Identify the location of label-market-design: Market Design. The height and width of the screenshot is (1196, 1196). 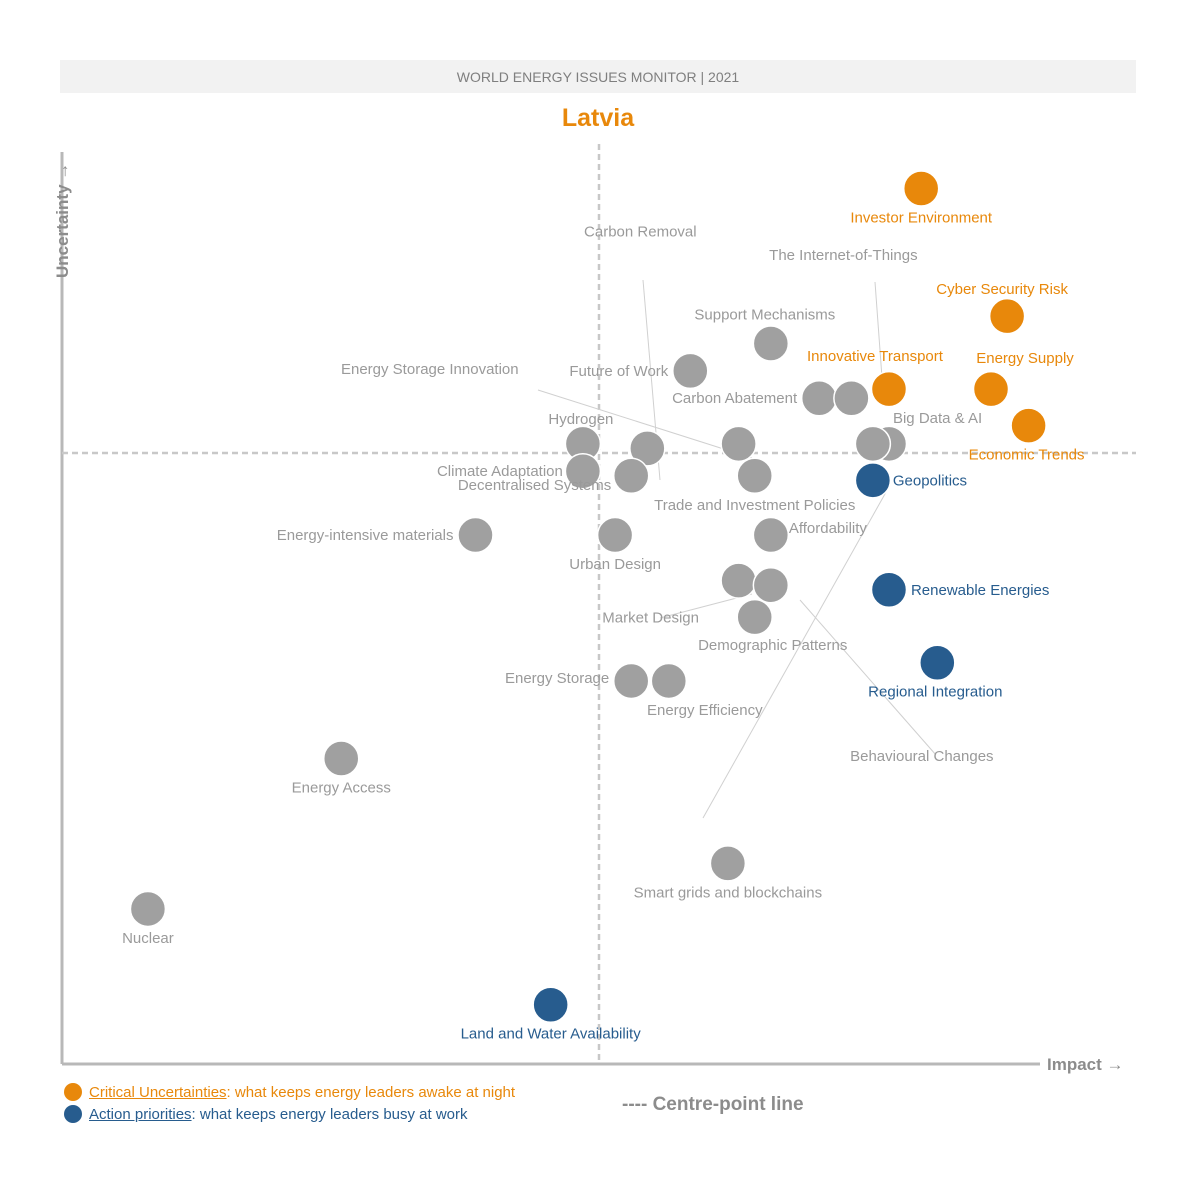
(650, 618).